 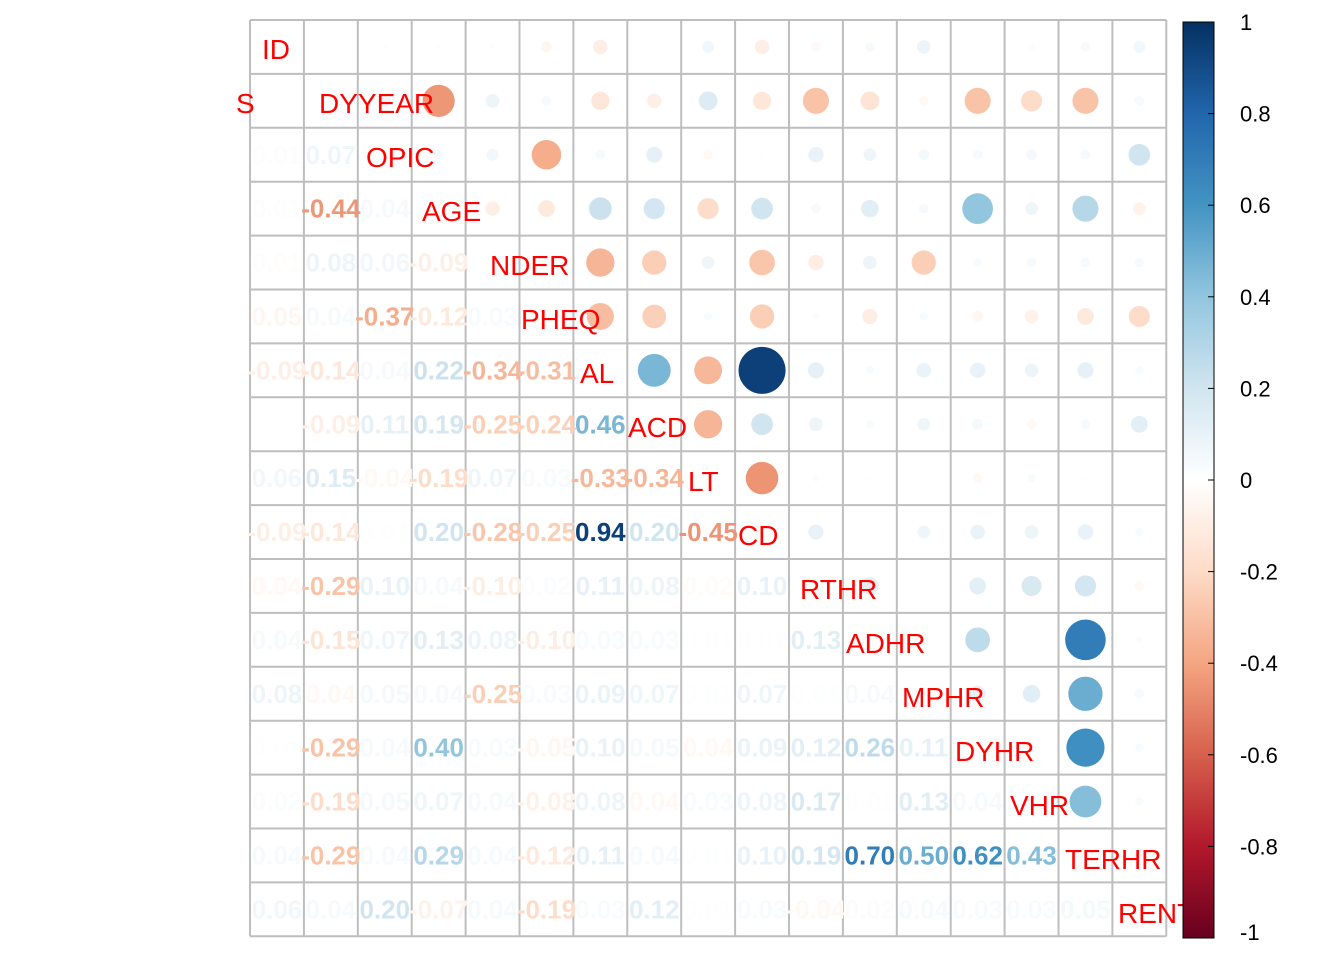 I want to click on corr-value: 0.46, so click(x=600, y=424).